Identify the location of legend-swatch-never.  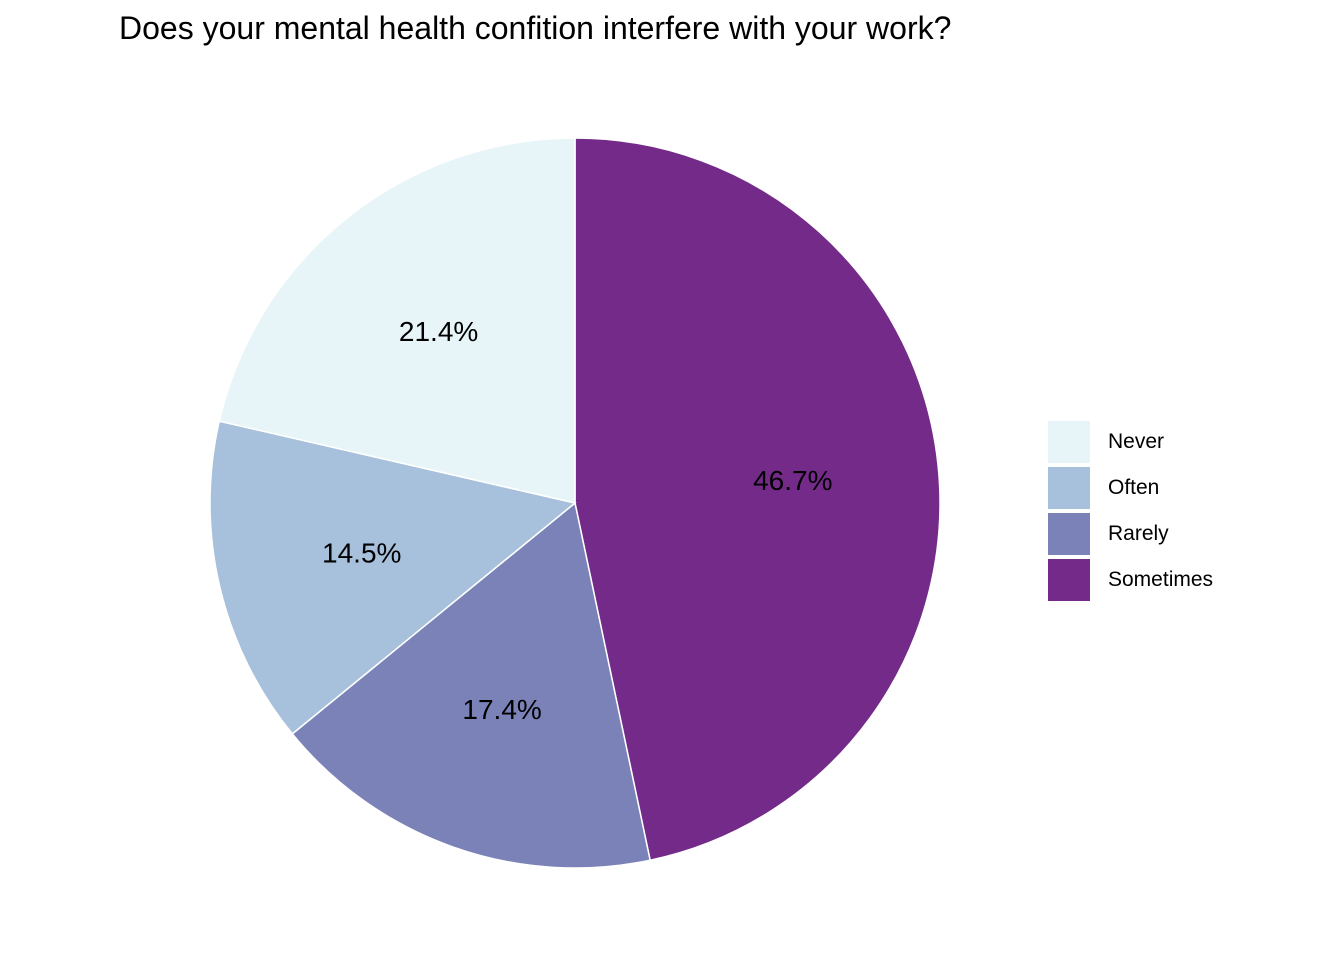
(1069, 442).